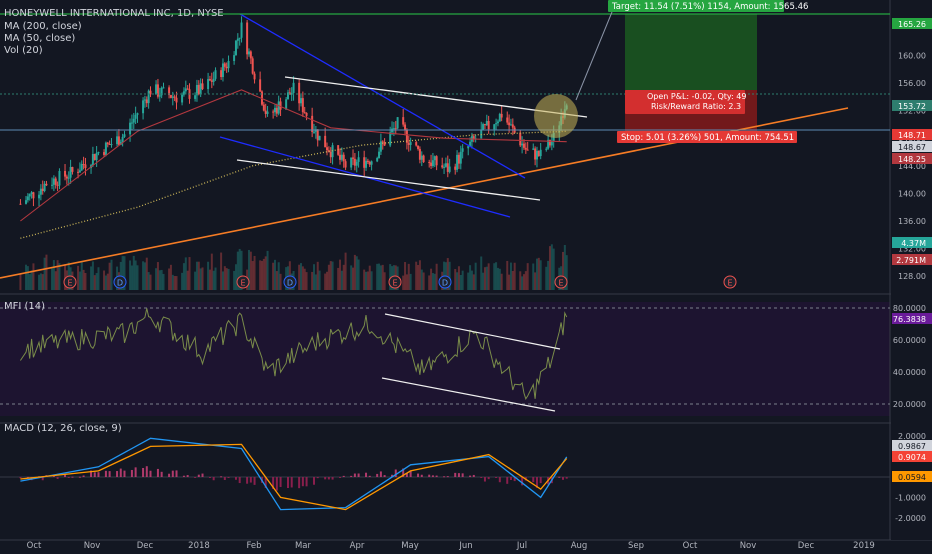  Describe the element at coordinates (912, 242) in the screenshot. I see `volume-label-bg` at that location.